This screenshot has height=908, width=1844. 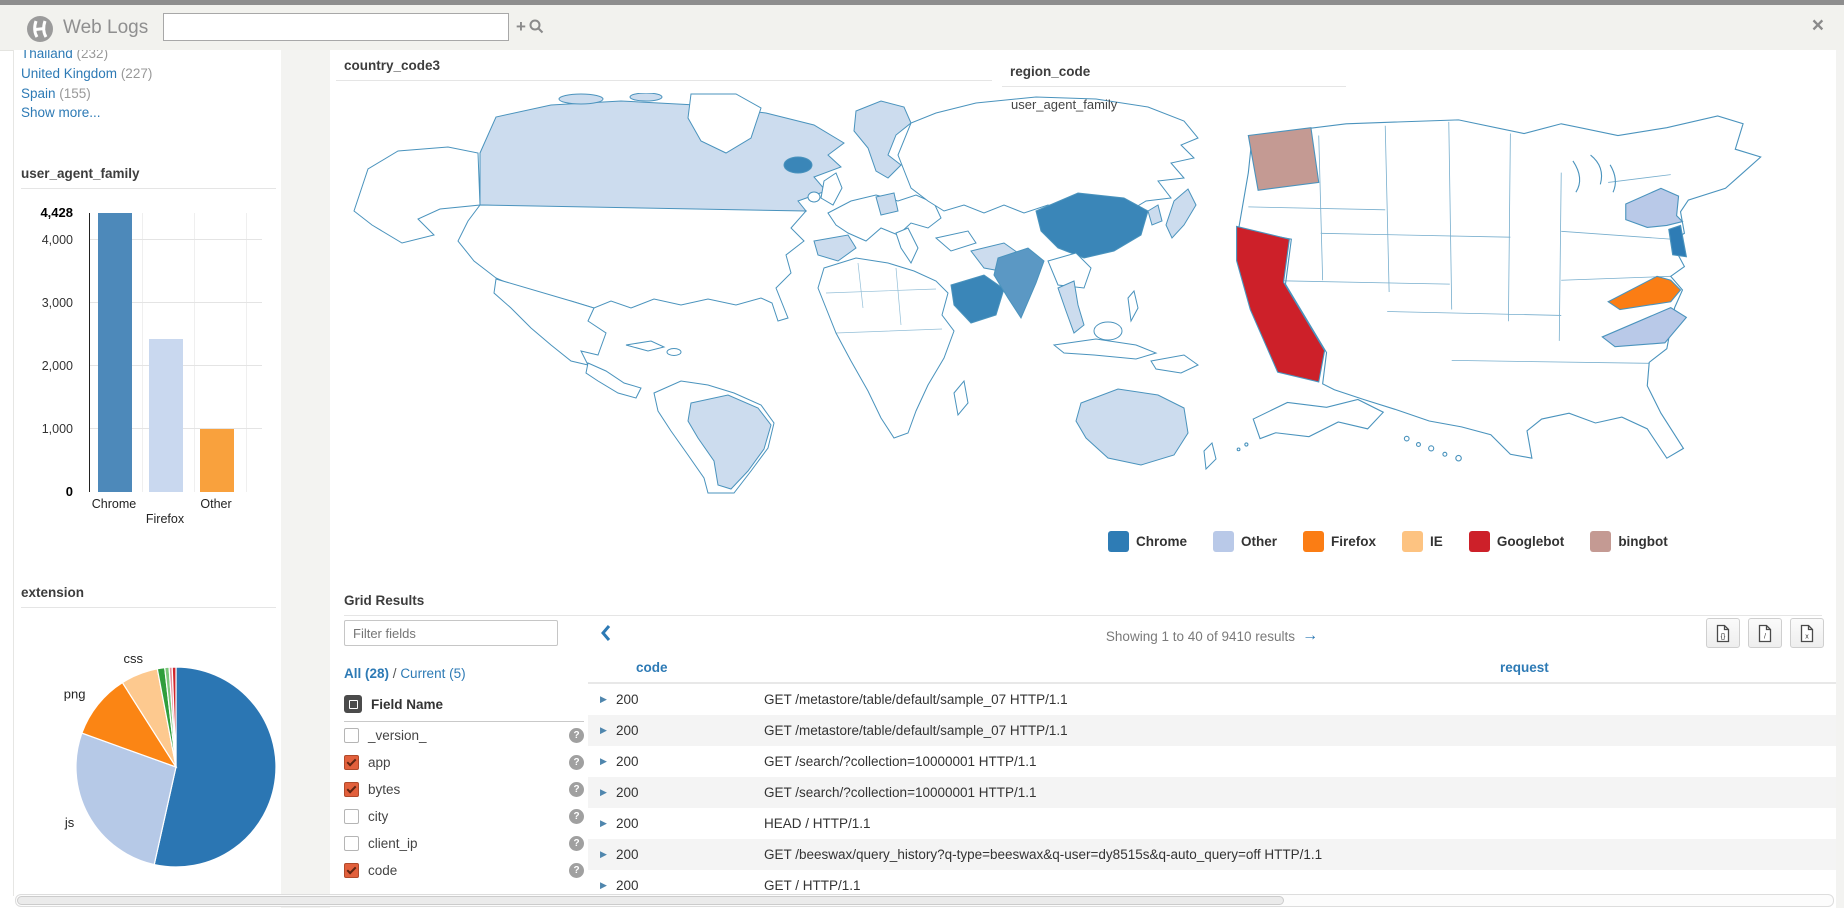 I want to click on field-row-bytes: bytes?, so click(x=464, y=789).